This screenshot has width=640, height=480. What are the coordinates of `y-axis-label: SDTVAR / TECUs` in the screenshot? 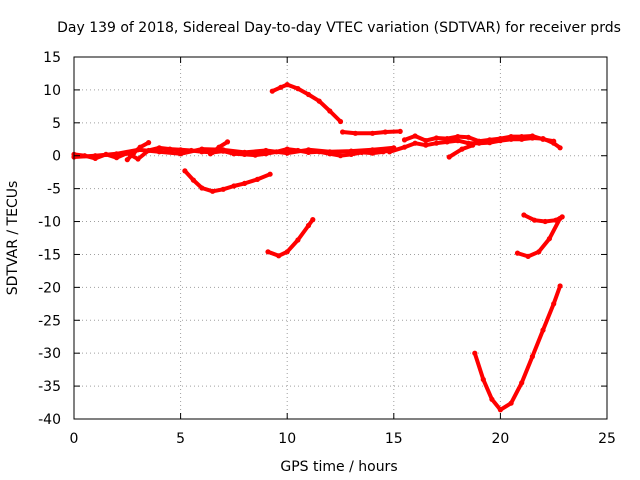 It's located at (13, 238).